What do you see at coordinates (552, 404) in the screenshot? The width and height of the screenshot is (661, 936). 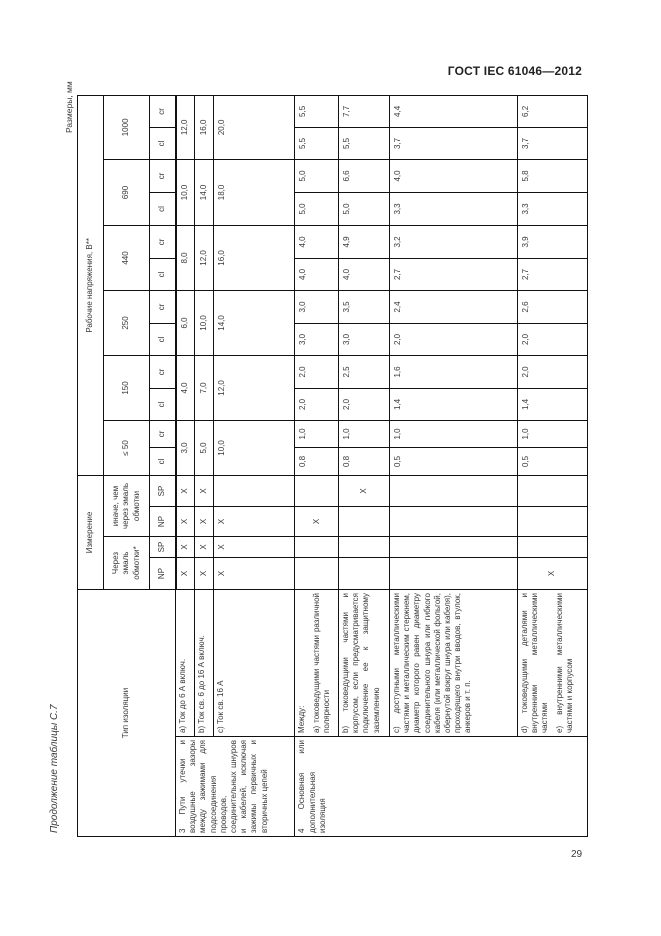 I see `clearance-cl-value: 1,4` at bounding box center [552, 404].